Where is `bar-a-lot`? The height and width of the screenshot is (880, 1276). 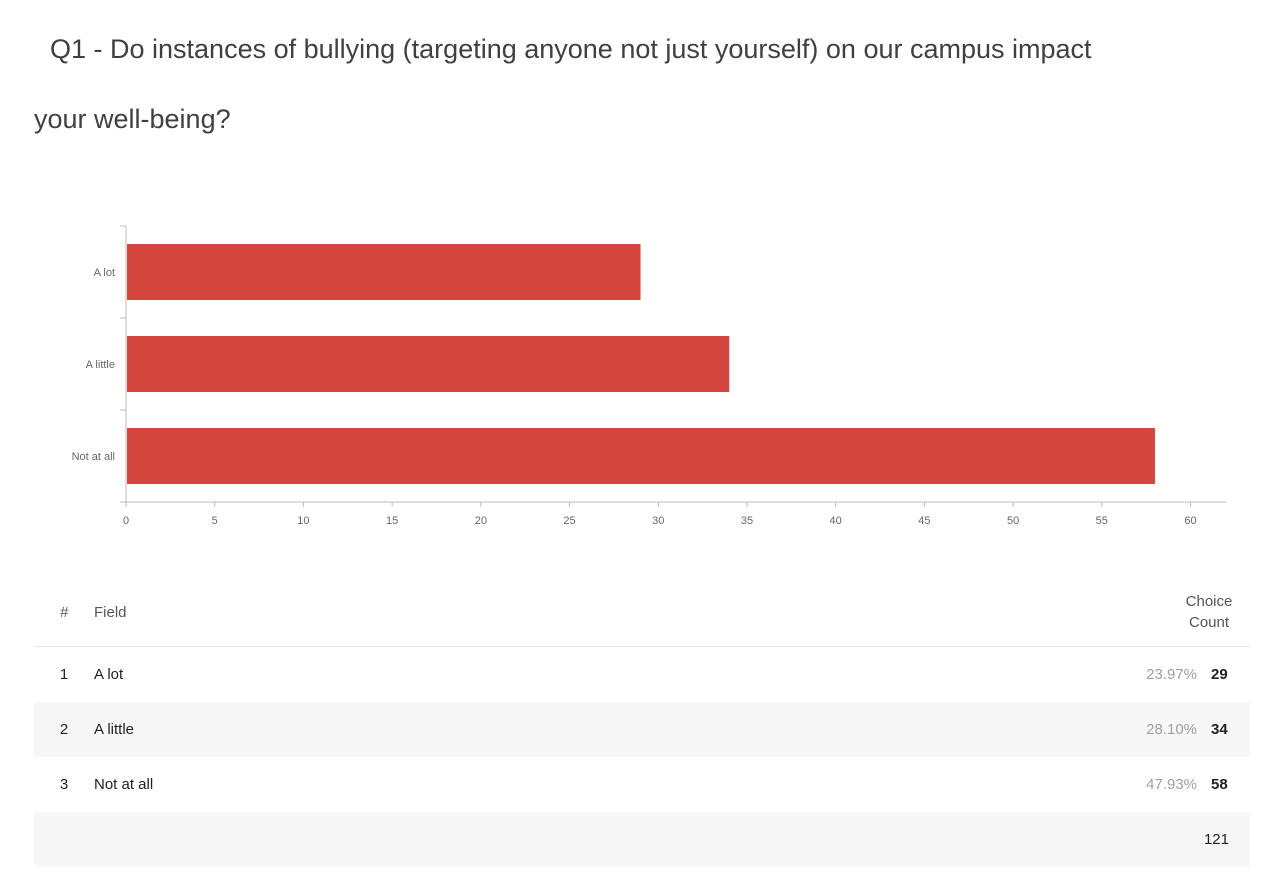
bar-a-lot is located at coordinates (384, 272).